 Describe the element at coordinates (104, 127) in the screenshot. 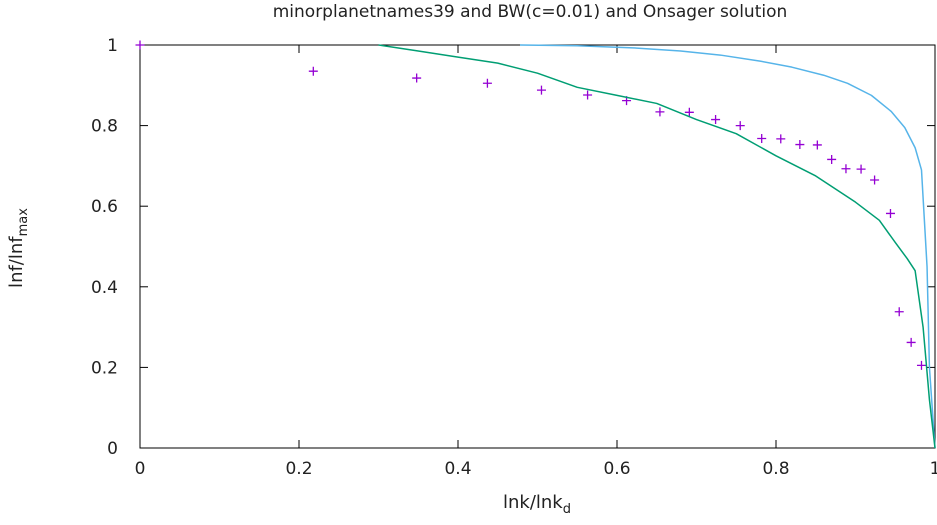

I see `y-tick-label: 0.8` at that location.